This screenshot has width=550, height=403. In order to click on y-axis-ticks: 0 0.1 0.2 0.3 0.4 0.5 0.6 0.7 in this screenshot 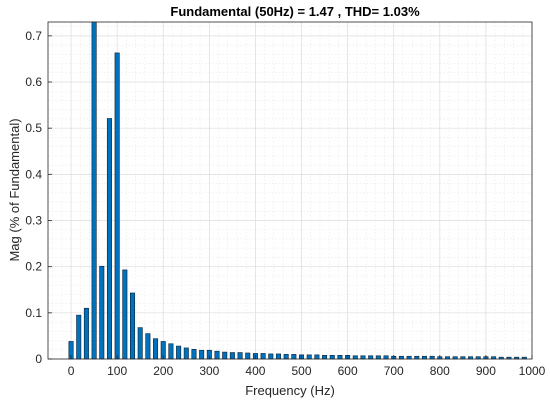, I will do `click(38, 197)`.